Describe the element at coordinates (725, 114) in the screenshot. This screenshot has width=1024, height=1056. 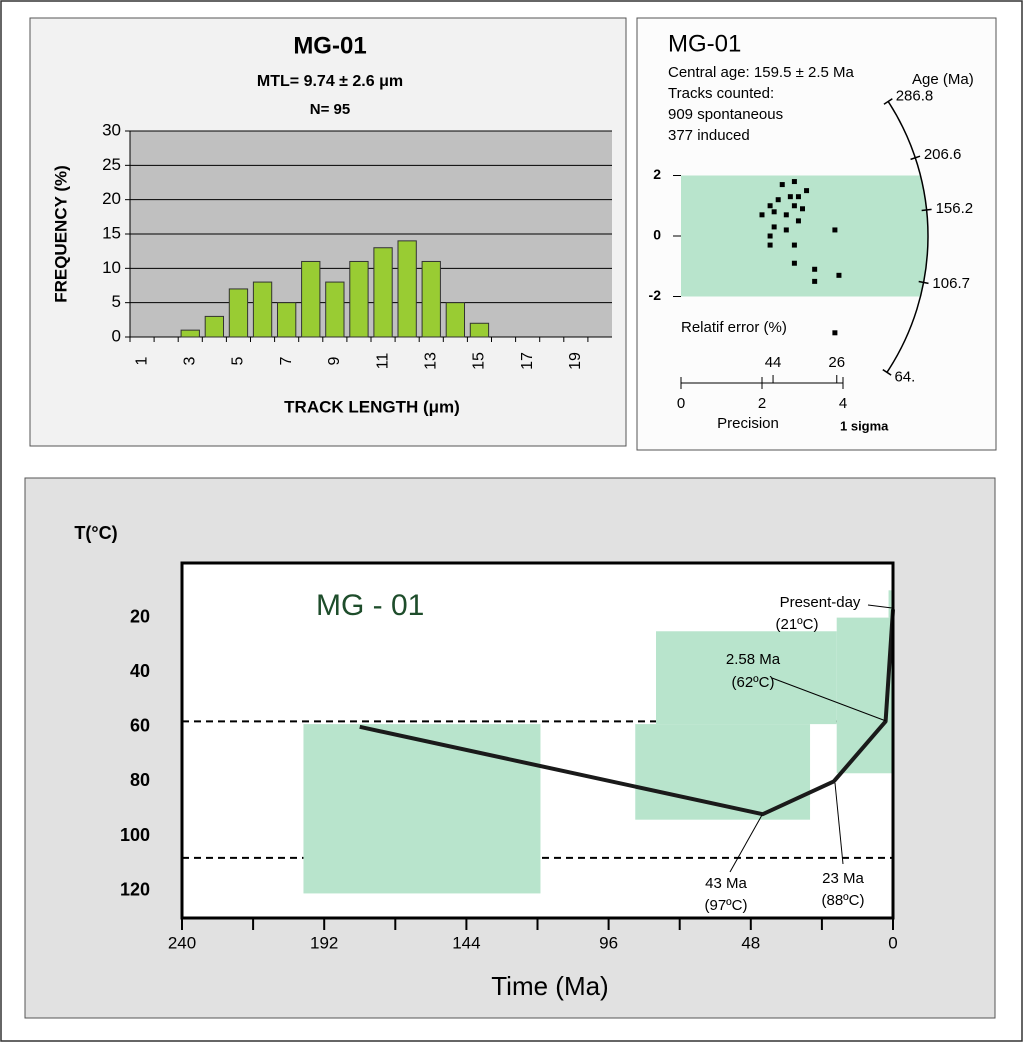
I see `info-line: 909 spontaneous` at that location.